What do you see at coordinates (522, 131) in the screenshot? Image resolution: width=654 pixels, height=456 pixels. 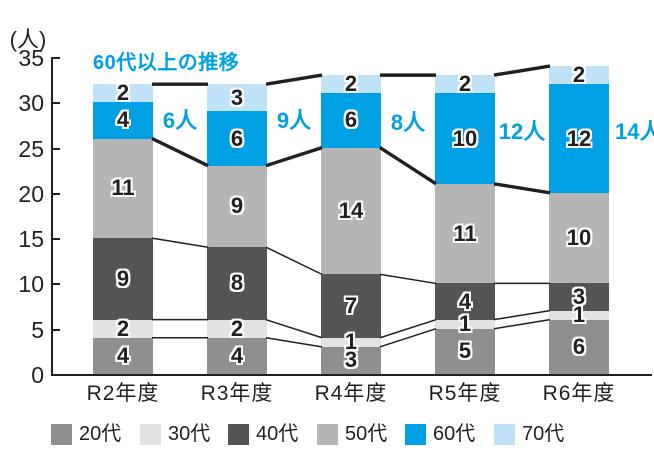 I see `gap-count-label: 12人` at bounding box center [522, 131].